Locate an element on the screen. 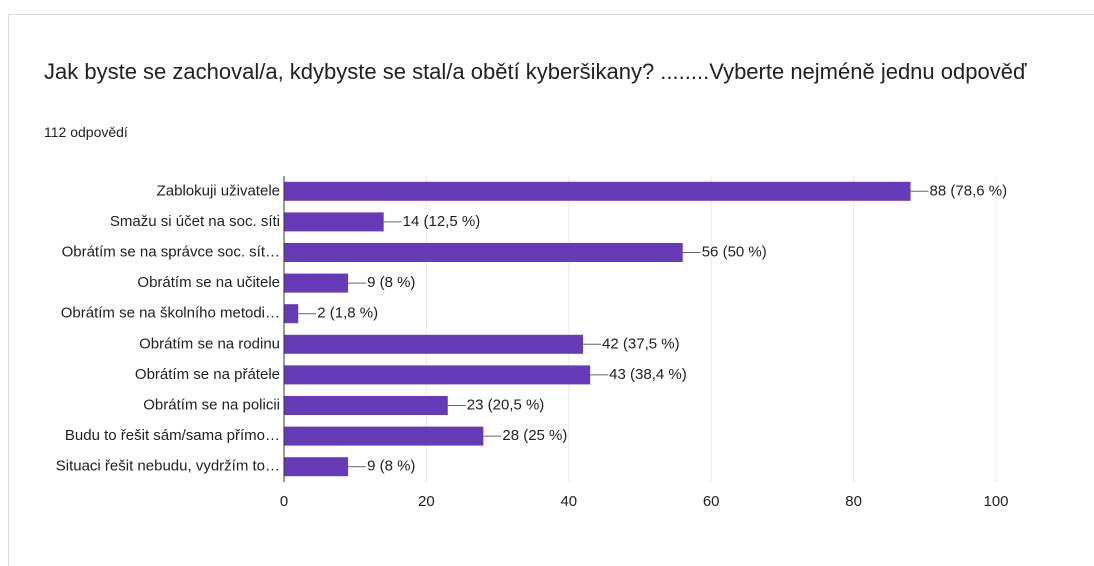 The image size is (1094, 566). y-tick-label: Obrátím se na policii is located at coordinates (211, 404).